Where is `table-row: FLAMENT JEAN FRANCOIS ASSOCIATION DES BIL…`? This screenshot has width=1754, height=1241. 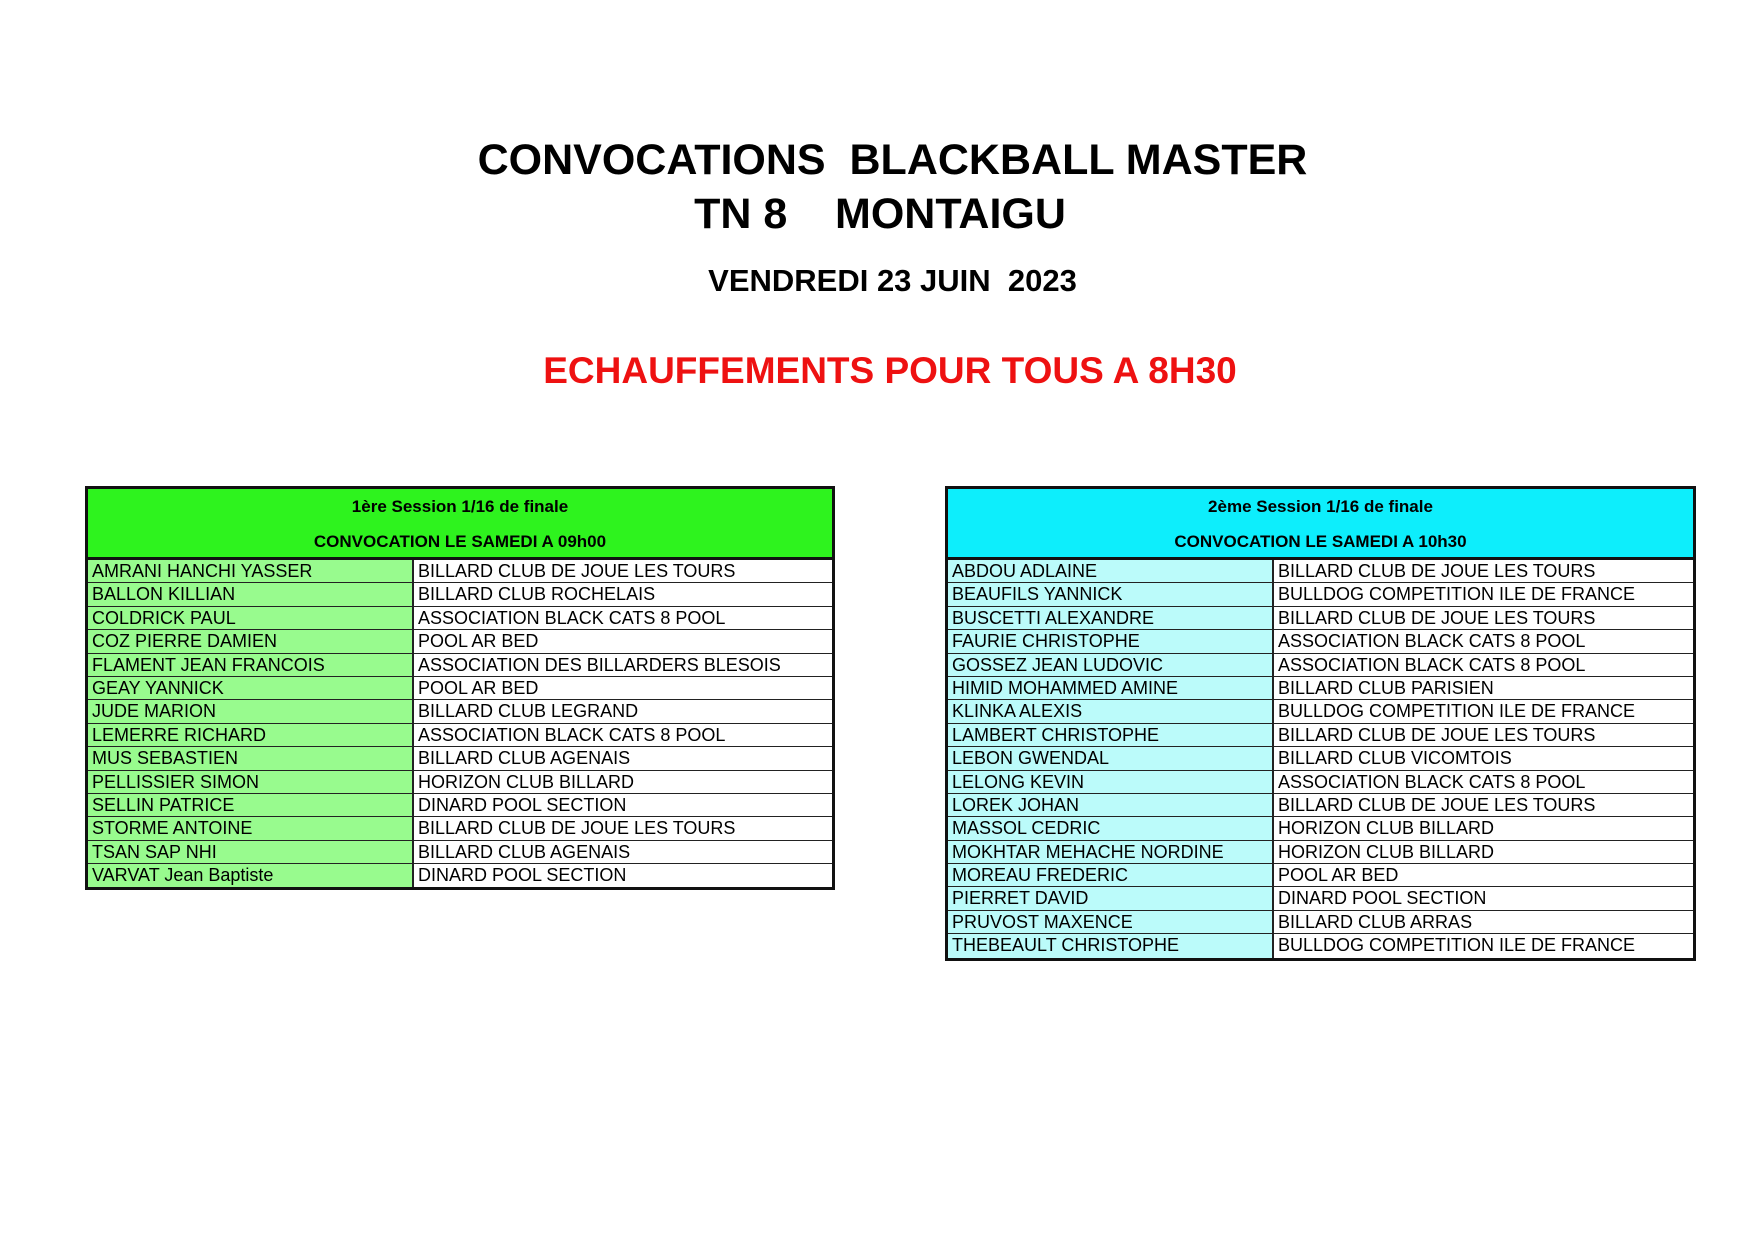
table-row: FLAMENT JEAN FRANCOIS ASSOCIATION DES BIL… is located at coordinates (460, 665).